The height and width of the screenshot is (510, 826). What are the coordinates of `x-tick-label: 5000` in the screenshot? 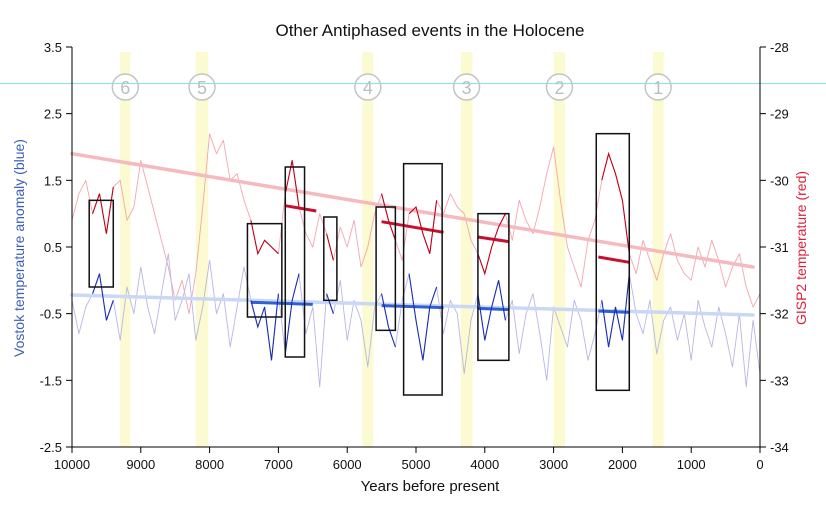 It's located at (416, 464).